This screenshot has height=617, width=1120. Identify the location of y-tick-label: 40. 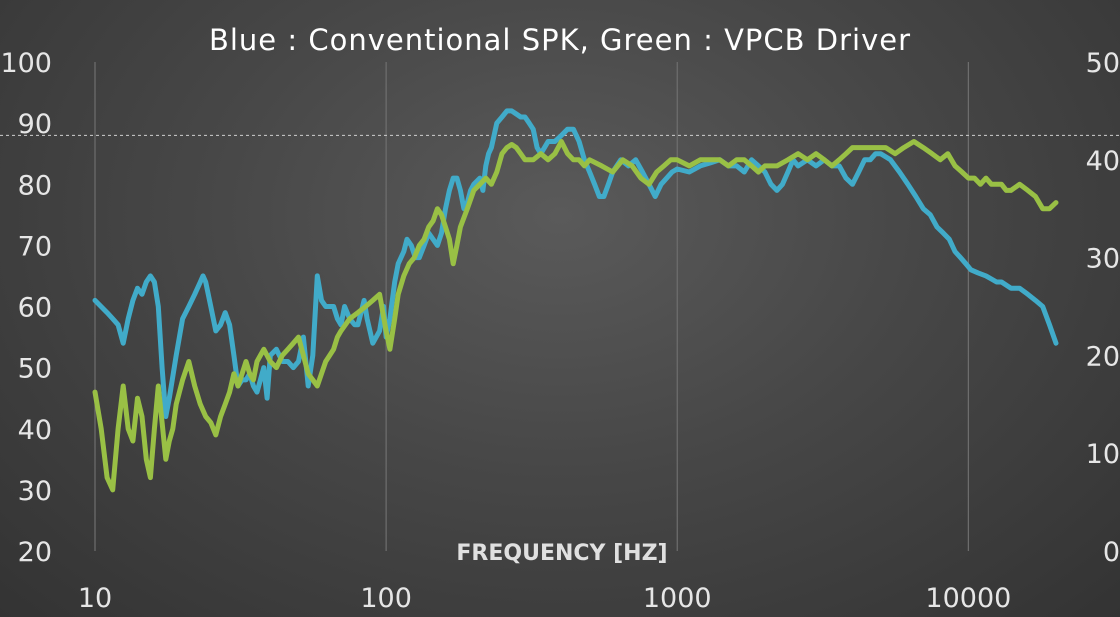
(35, 430).